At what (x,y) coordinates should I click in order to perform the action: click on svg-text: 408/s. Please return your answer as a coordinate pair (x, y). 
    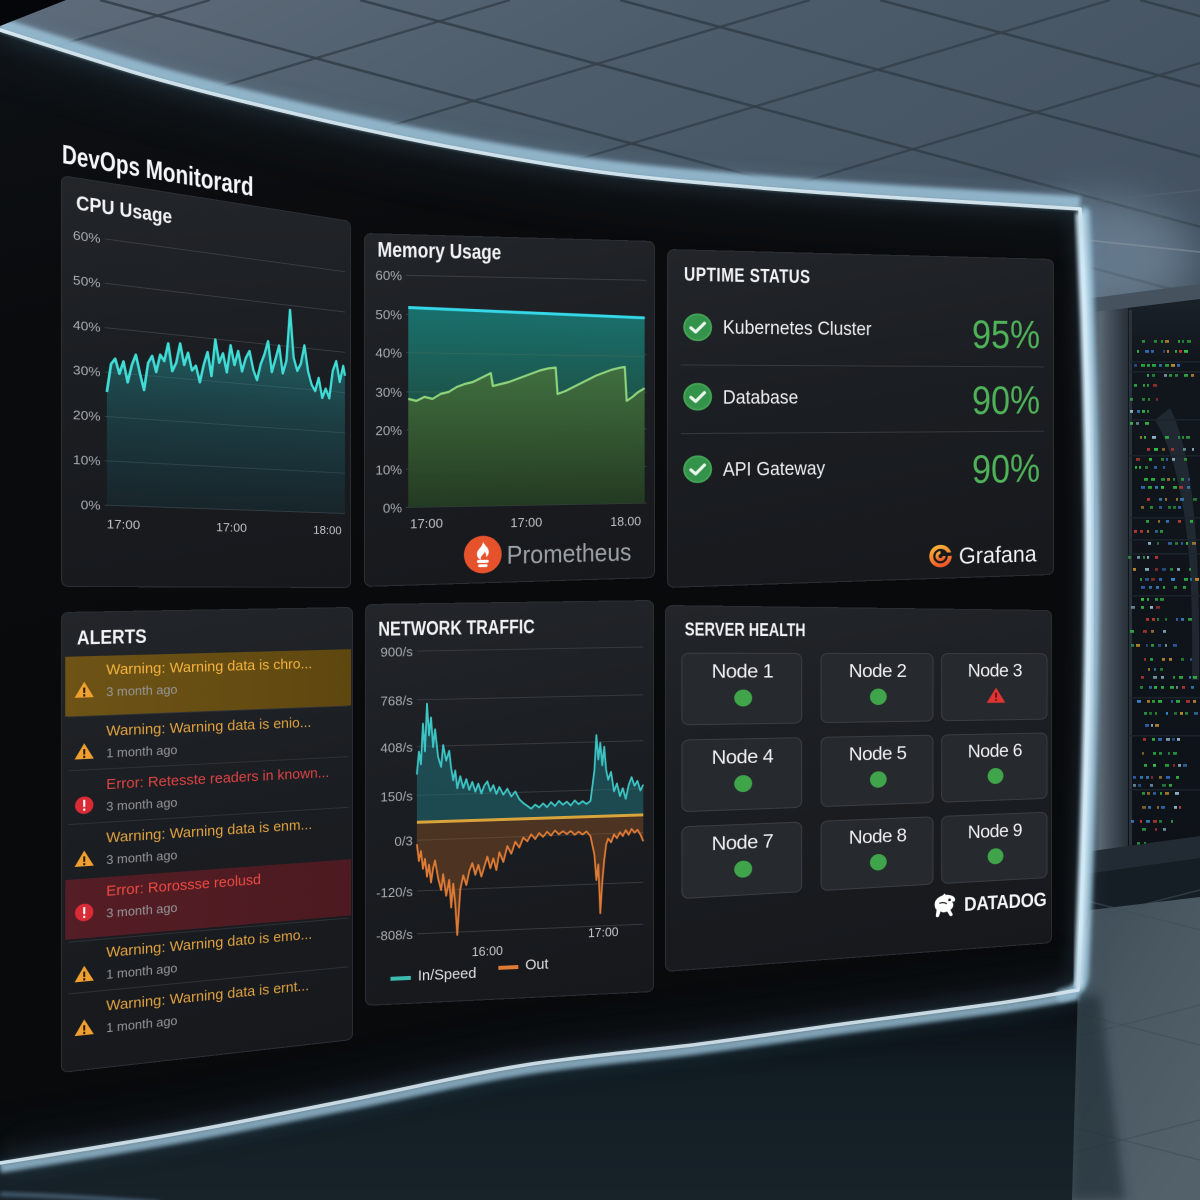
    Looking at the image, I should click on (397, 747).